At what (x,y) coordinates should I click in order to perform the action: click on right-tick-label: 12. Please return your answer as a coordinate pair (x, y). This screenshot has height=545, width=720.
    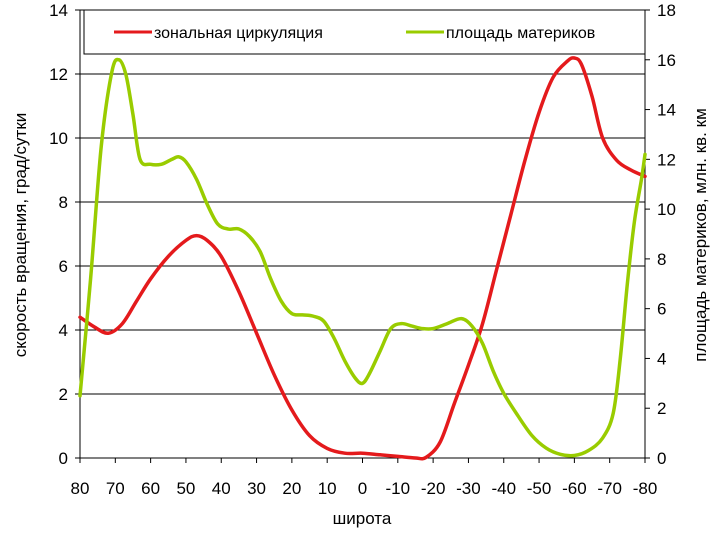
    Looking at the image, I should click on (666, 159).